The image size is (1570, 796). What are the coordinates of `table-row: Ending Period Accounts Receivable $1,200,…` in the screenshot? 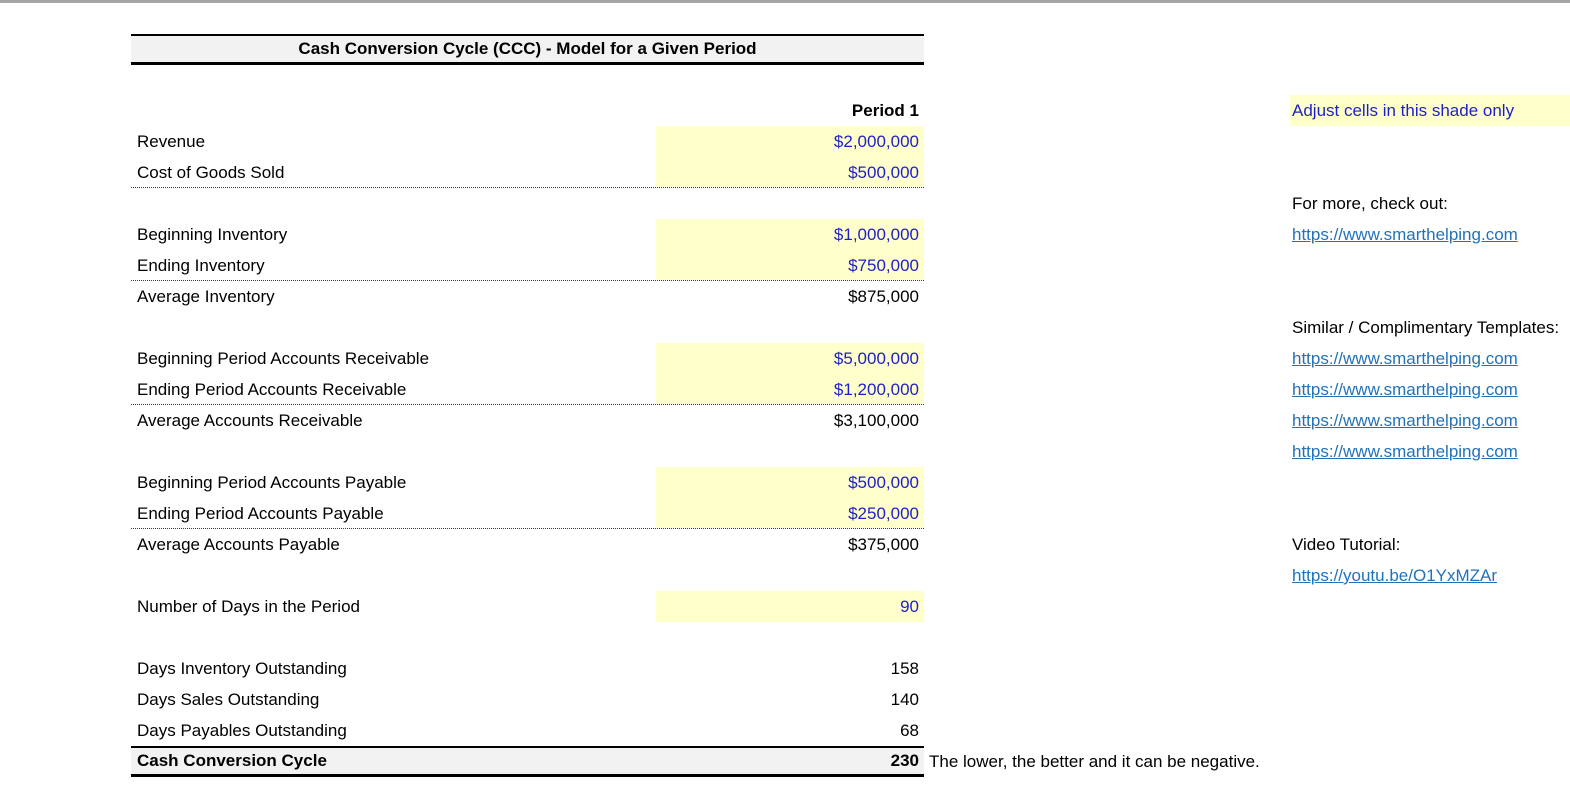 It's located at (527, 389).